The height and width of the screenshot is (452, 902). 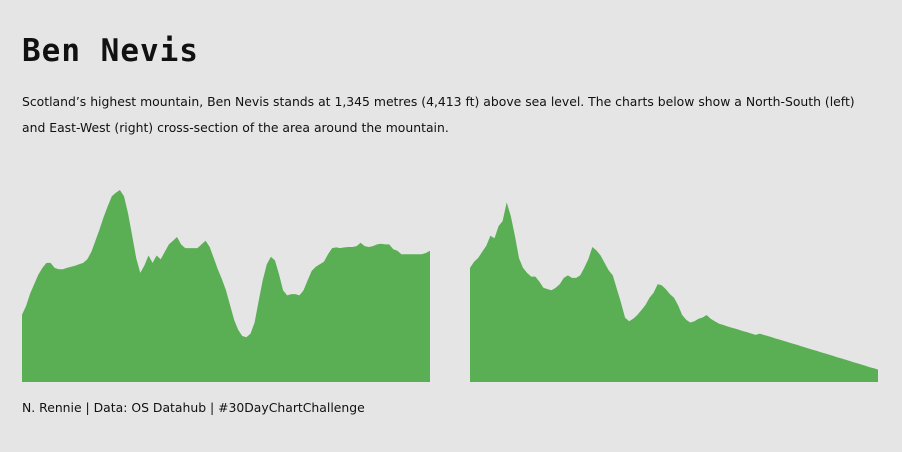 What do you see at coordinates (110, 51) in the screenshot?
I see `chart-title: Ben Nevis` at bounding box center [110, 51].